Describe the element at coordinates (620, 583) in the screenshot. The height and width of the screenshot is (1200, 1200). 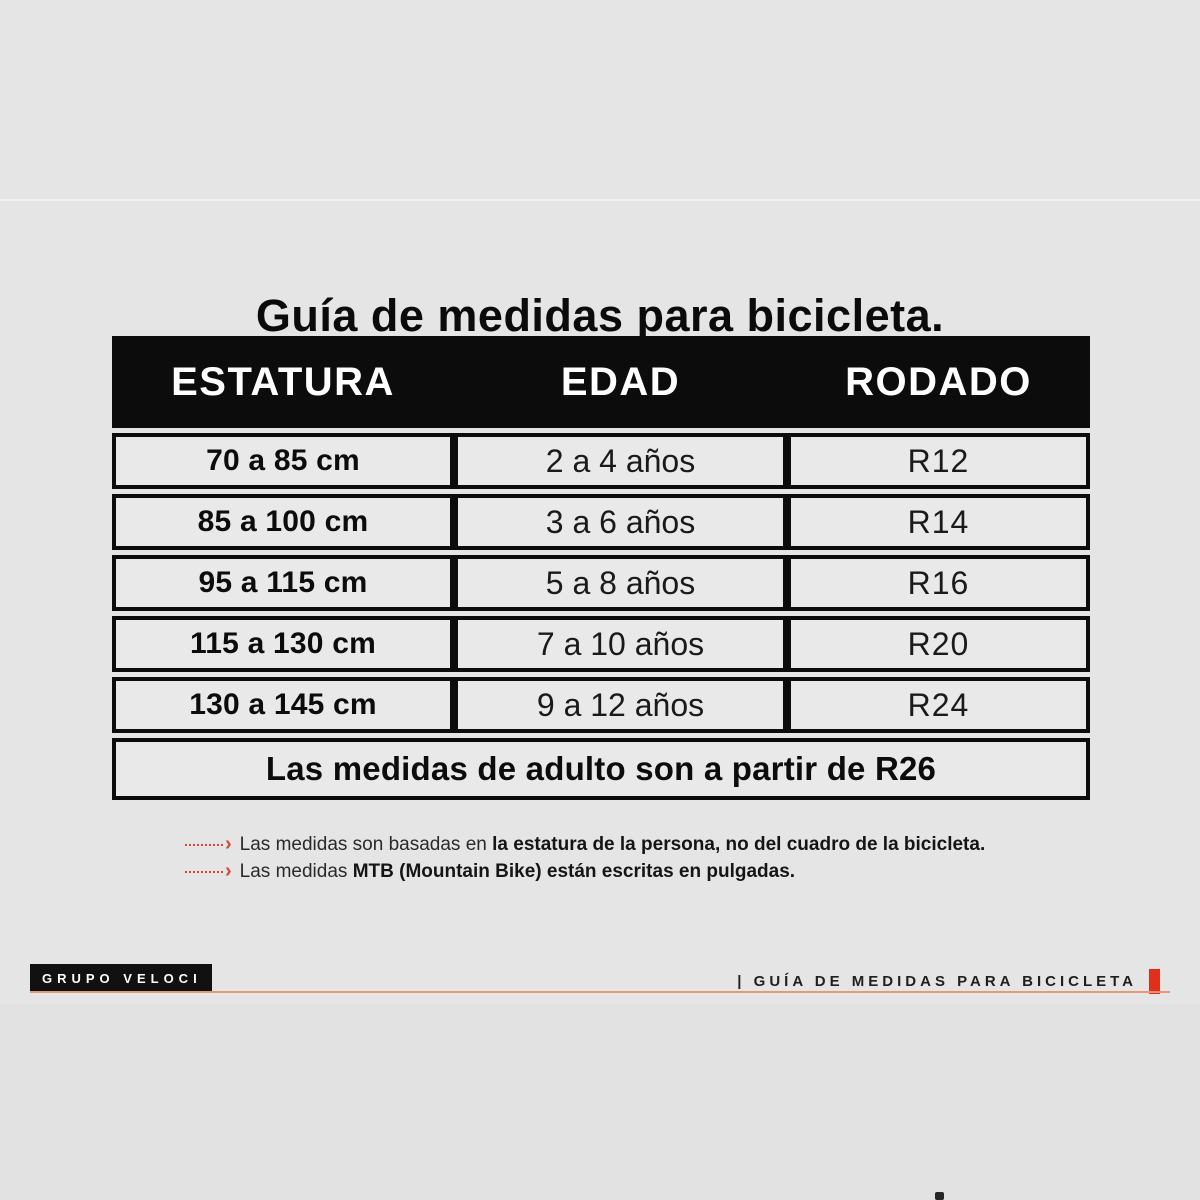
I see `cell-edad: 5 a 8 años` at that location.